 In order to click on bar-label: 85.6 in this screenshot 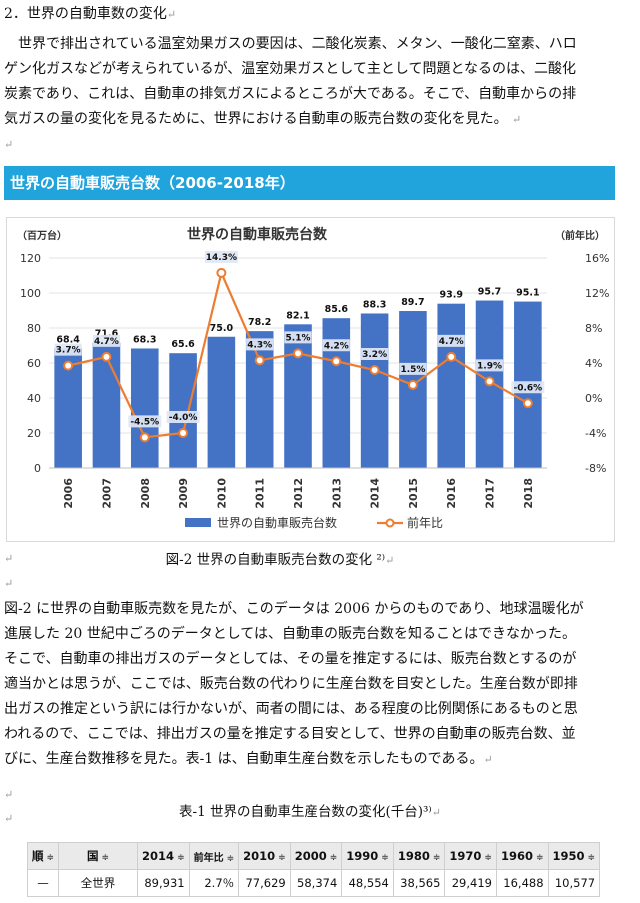, I will do `click(337, 309)`.